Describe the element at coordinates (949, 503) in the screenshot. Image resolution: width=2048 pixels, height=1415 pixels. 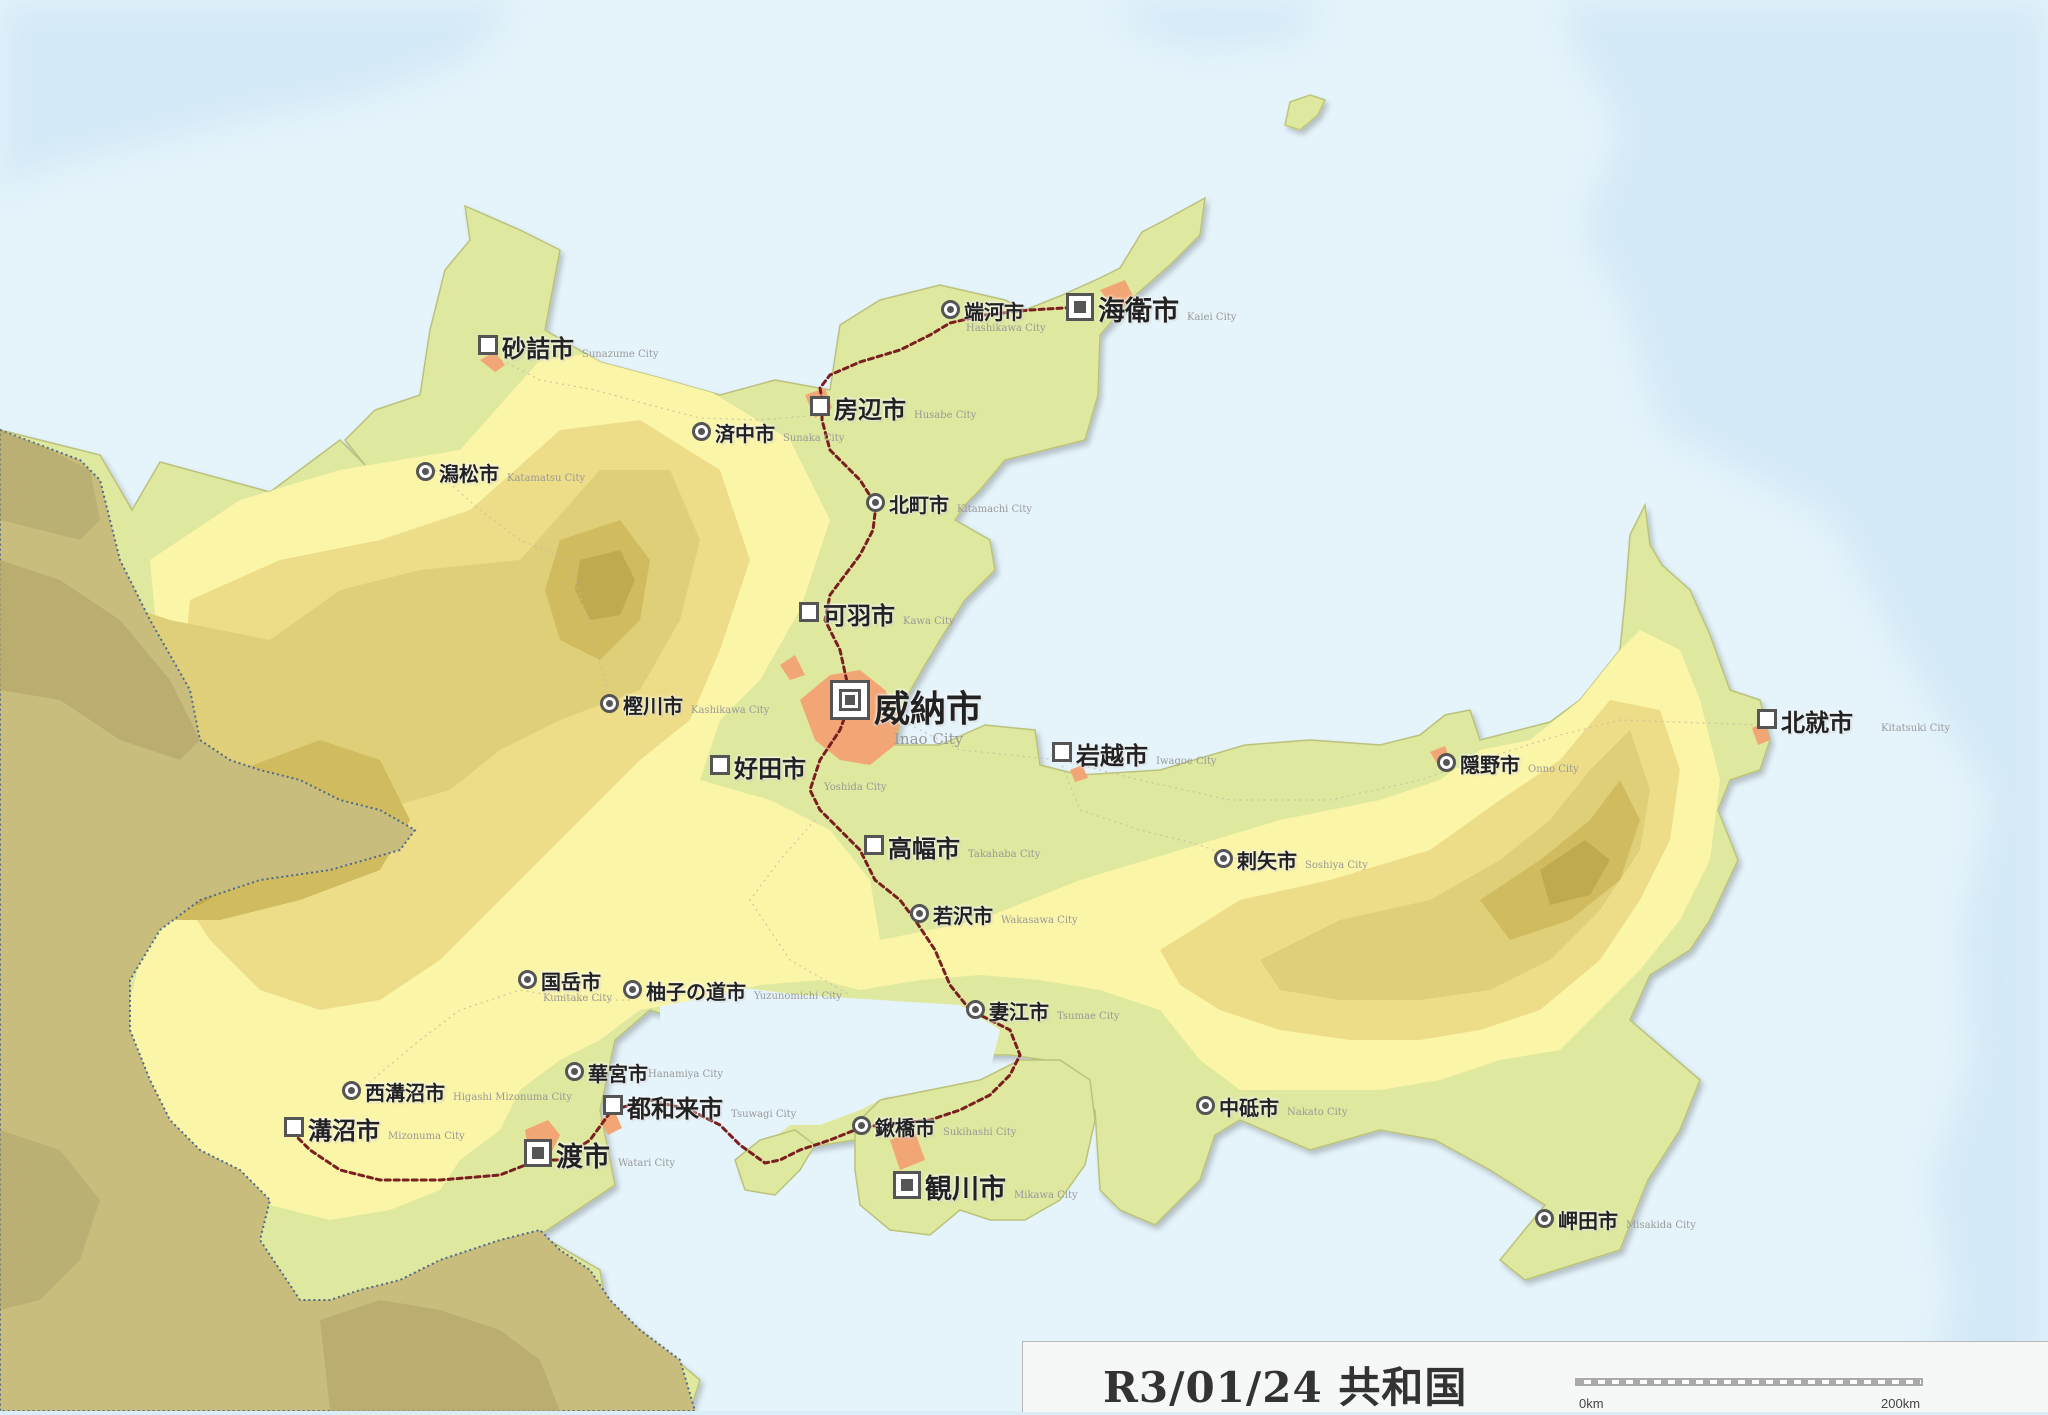
I see `city-kitamachi: 北町市 Kitamachi City` at that location.